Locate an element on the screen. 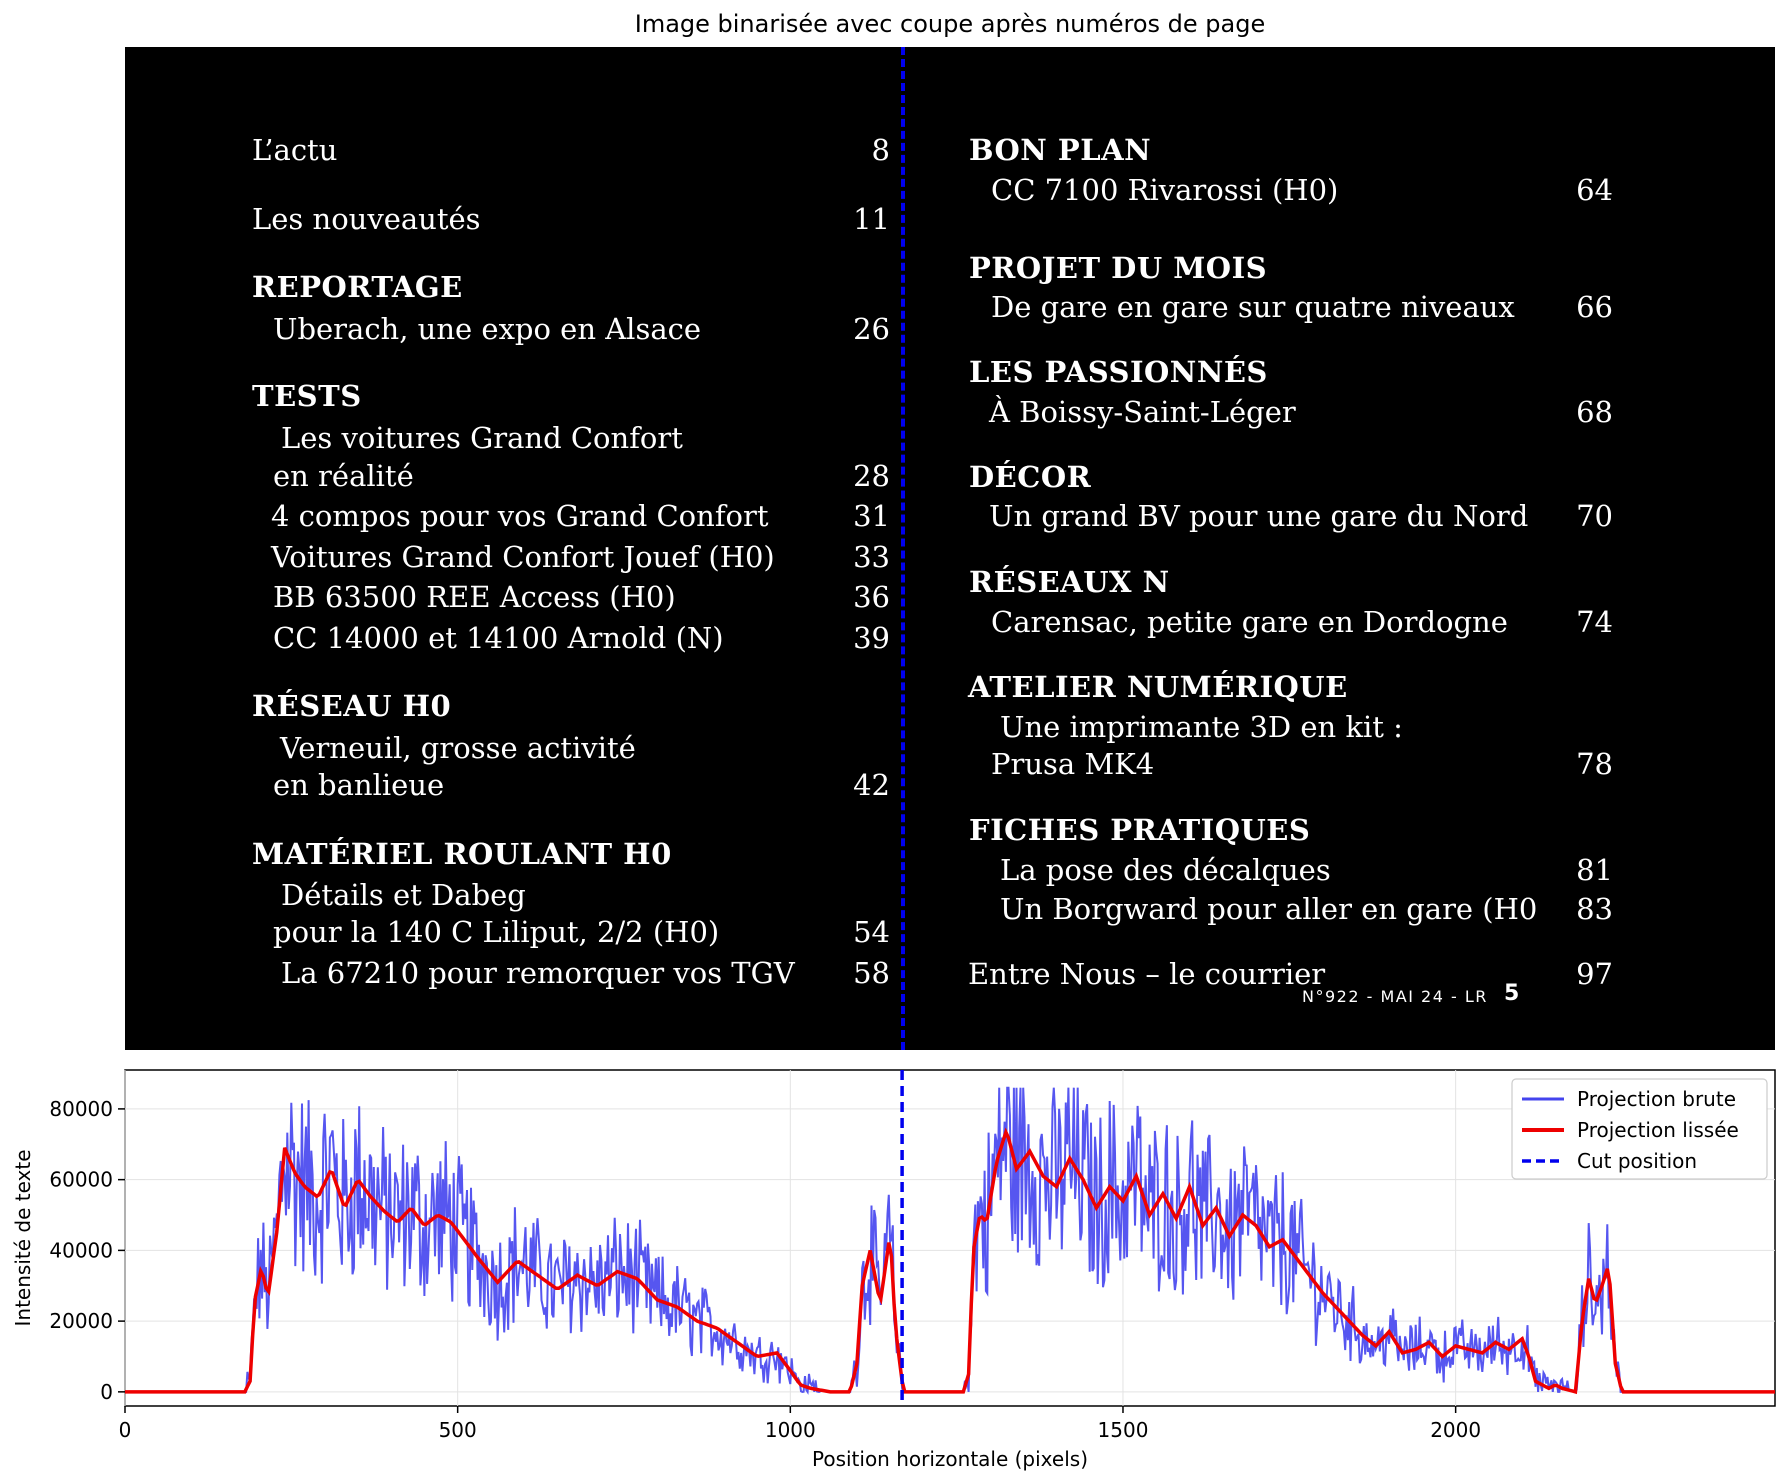 The height and width of the screenshot is (1483, 1783). toc-page-number: 36 is located at coordinates (871, 597).